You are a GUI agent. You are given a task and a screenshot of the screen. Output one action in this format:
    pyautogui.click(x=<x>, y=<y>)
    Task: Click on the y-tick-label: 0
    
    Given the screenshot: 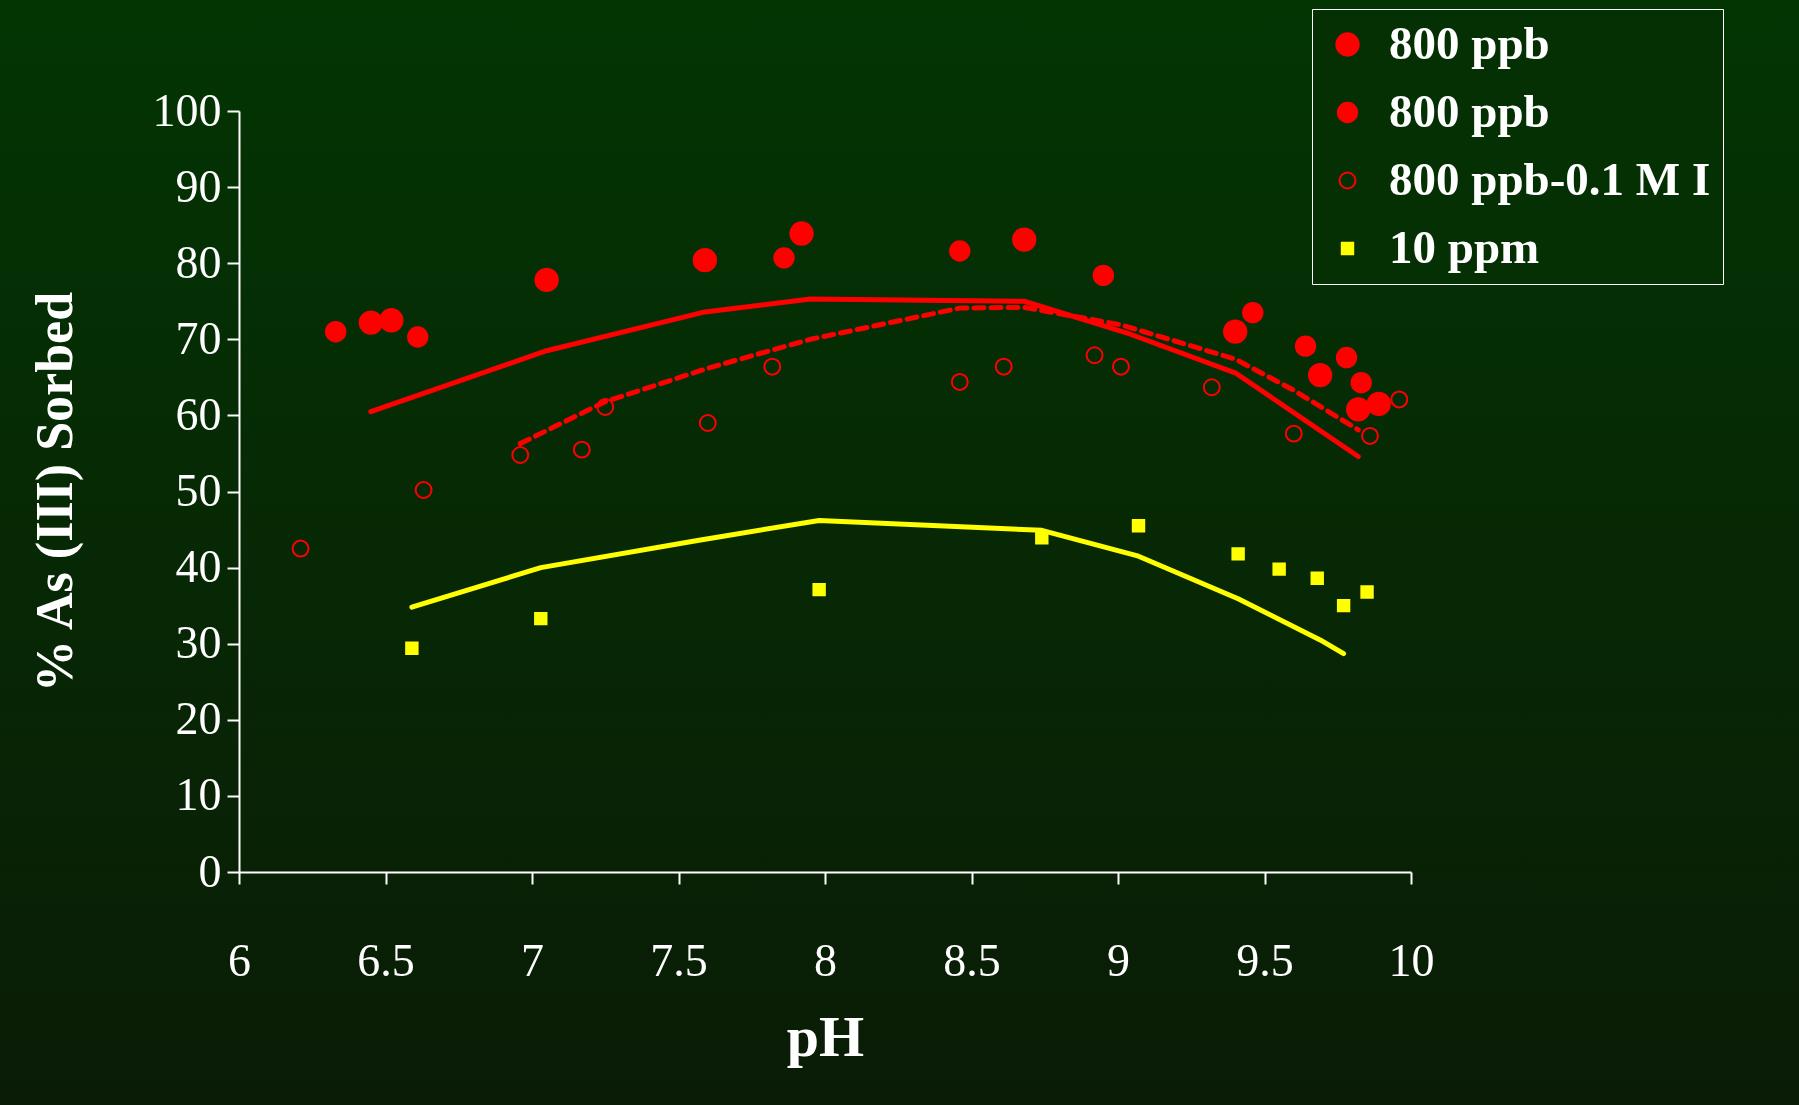 What is the action you would take?
    pyautogui.click(x=210, y=871)
    